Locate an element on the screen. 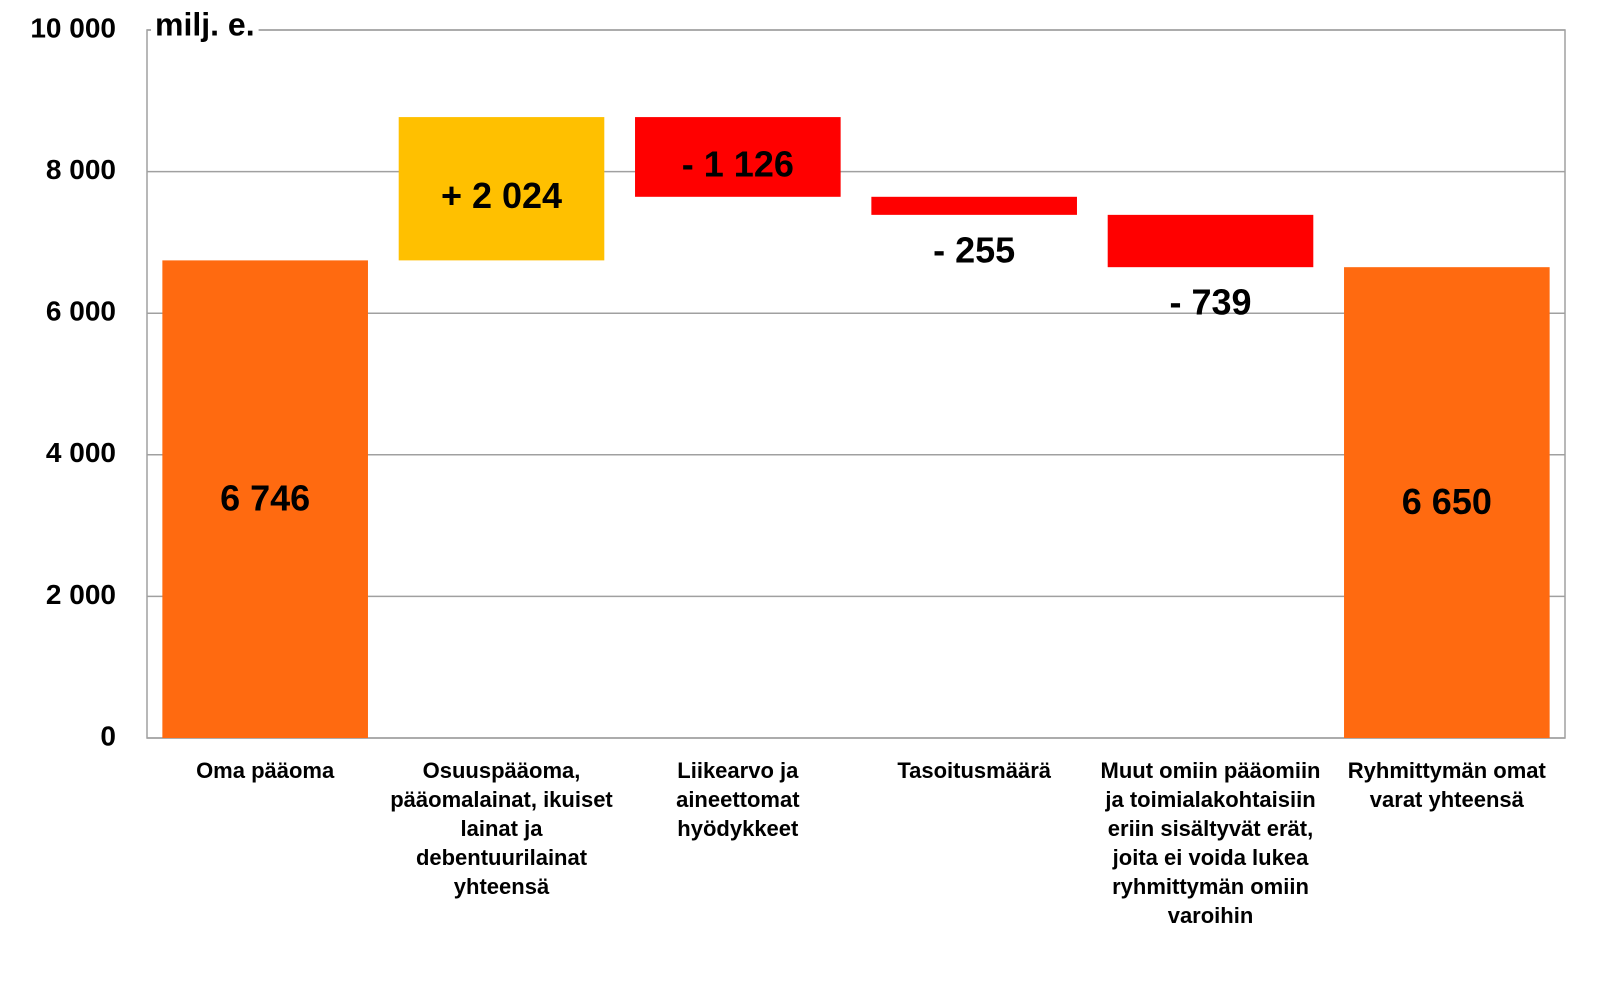 The height and width of the screenshot is (989, 1619). x-tick-label: Ryhmittymän omat varat yhteensä is located at coordinates (1446, 785).